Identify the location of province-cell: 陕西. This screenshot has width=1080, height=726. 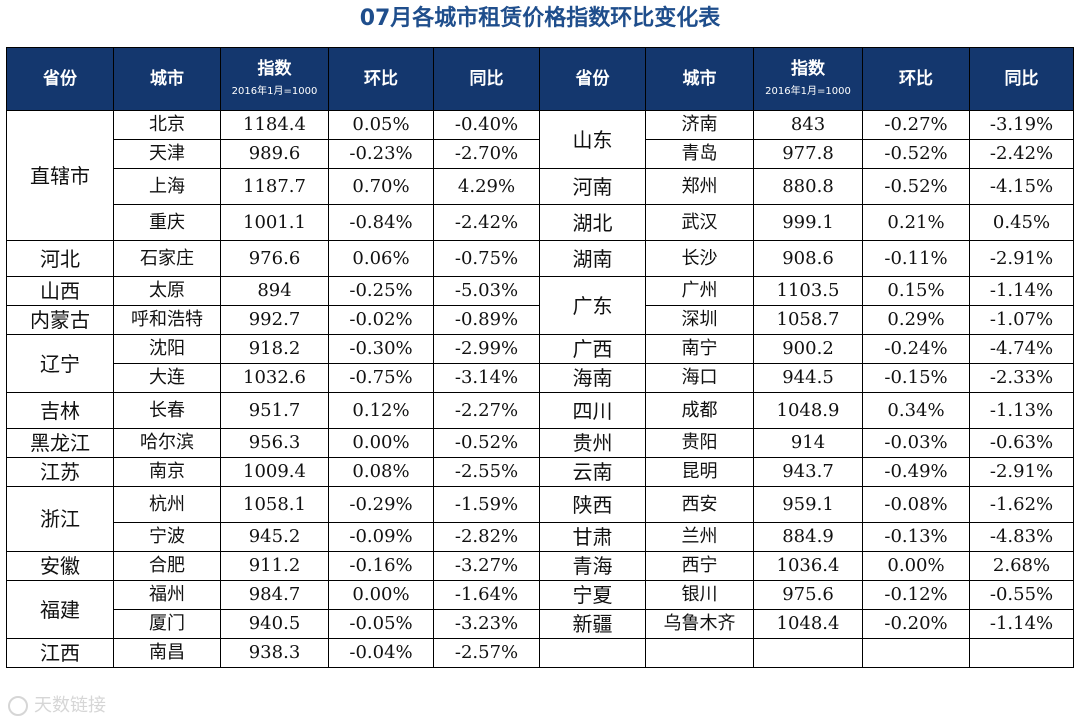
(592, 504).